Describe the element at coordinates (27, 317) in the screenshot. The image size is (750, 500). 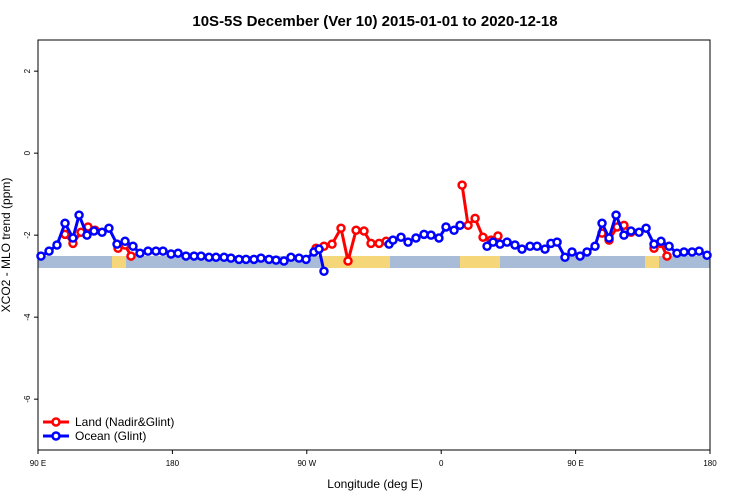
I see `y-tick-label: -4` at that location.